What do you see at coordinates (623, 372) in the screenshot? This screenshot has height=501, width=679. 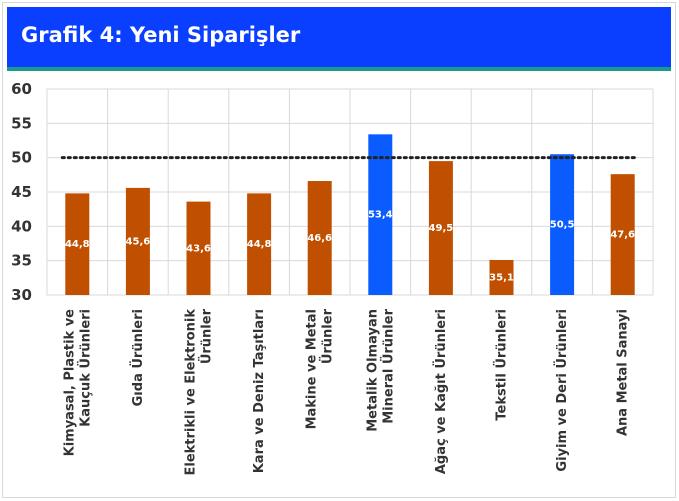 I see `x-tick-label: Ana Metal Sanayi` at bounding box center [623, 372].